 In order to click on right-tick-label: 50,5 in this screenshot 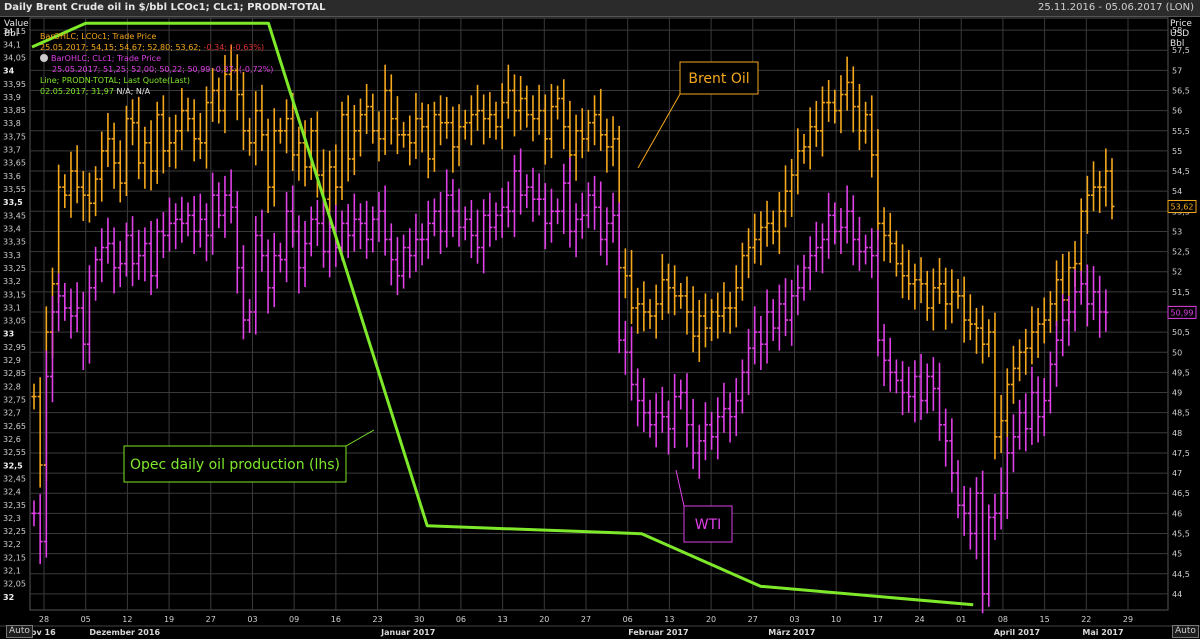, I will do `click(1181, 332)`.